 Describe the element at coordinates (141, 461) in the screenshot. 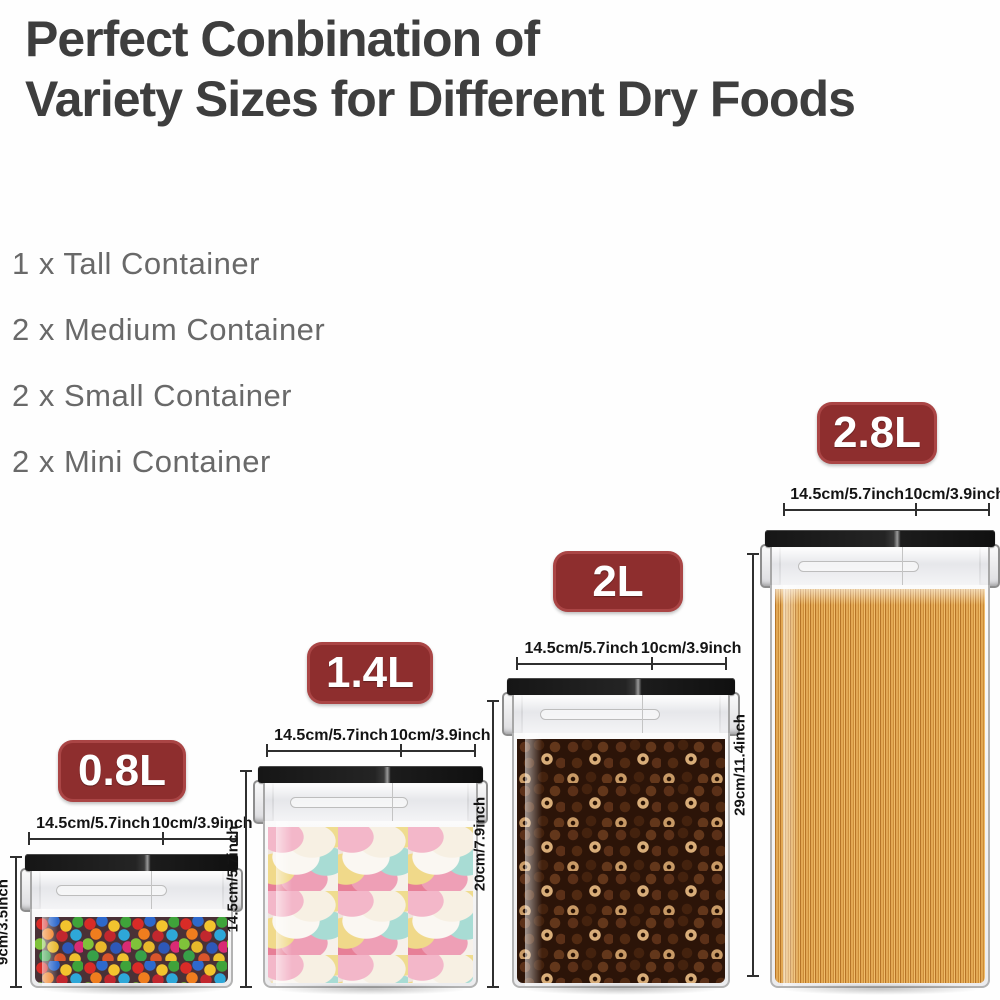

I see `package-item-mini: 2 x Mini Container` at that location.